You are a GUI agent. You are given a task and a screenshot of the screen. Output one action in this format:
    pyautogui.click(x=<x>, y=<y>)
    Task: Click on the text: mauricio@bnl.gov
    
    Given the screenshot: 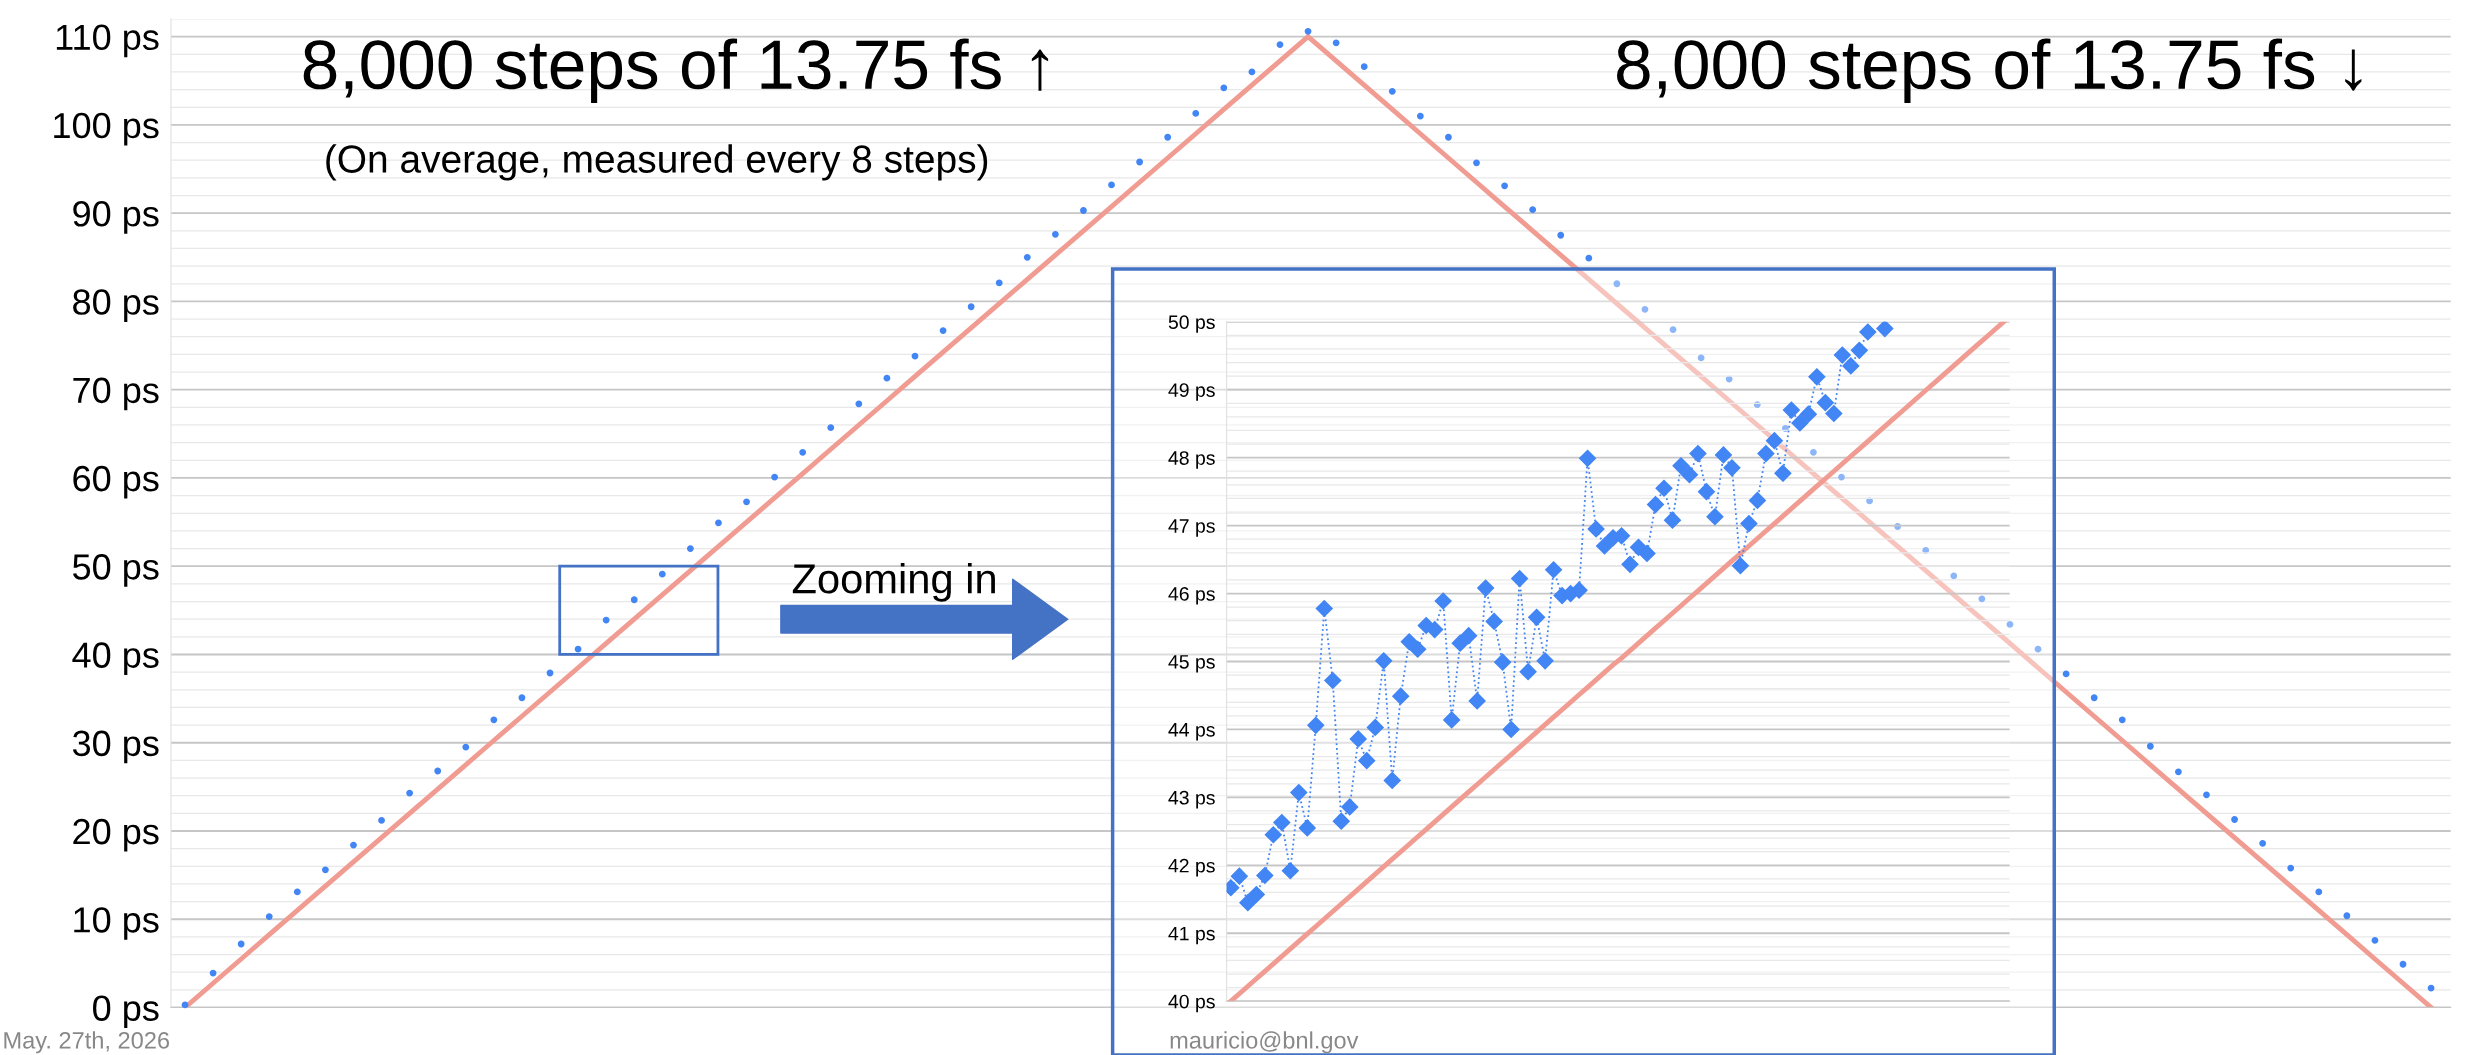 What is the action you would take?
    pyautogui.click(x=1264, y=1042)
    